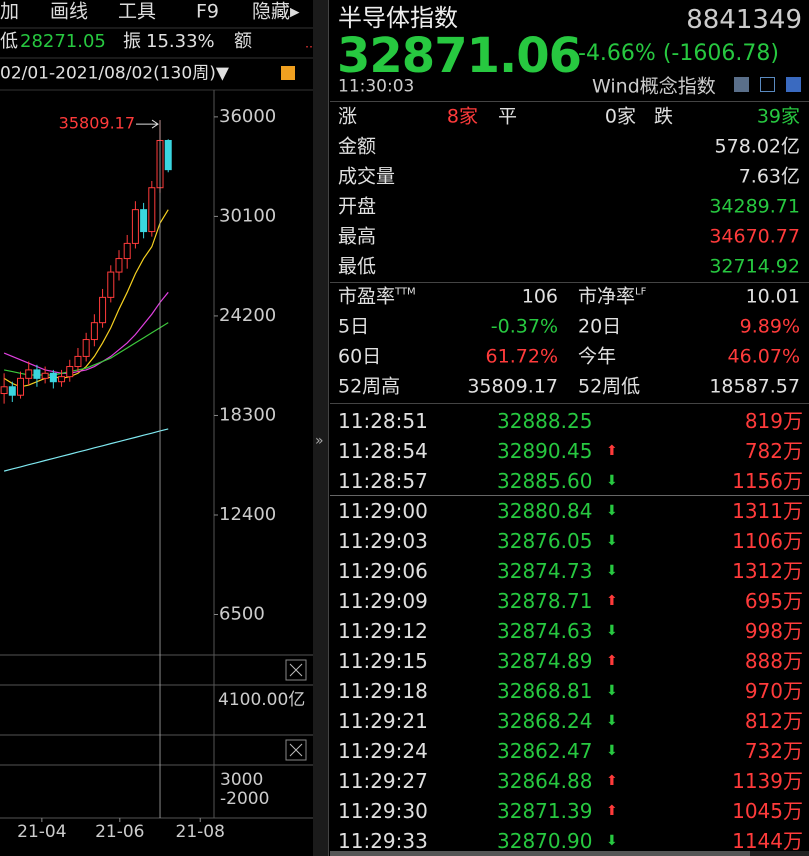 The image size is (809, 856). Describe the element at coordinates (754, 266) in the screenshot. I see `stat-value: 32714.92` at that location.